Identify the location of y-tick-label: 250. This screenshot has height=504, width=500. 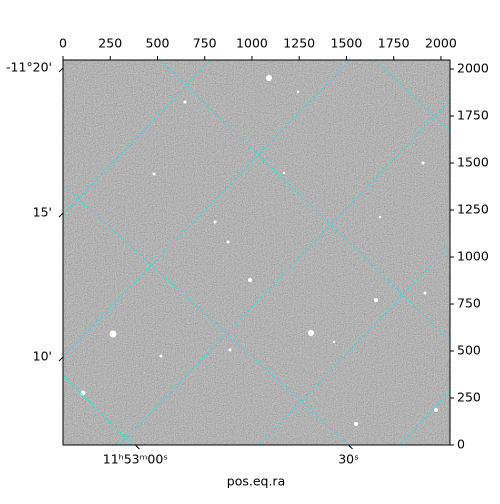
(469, 397).